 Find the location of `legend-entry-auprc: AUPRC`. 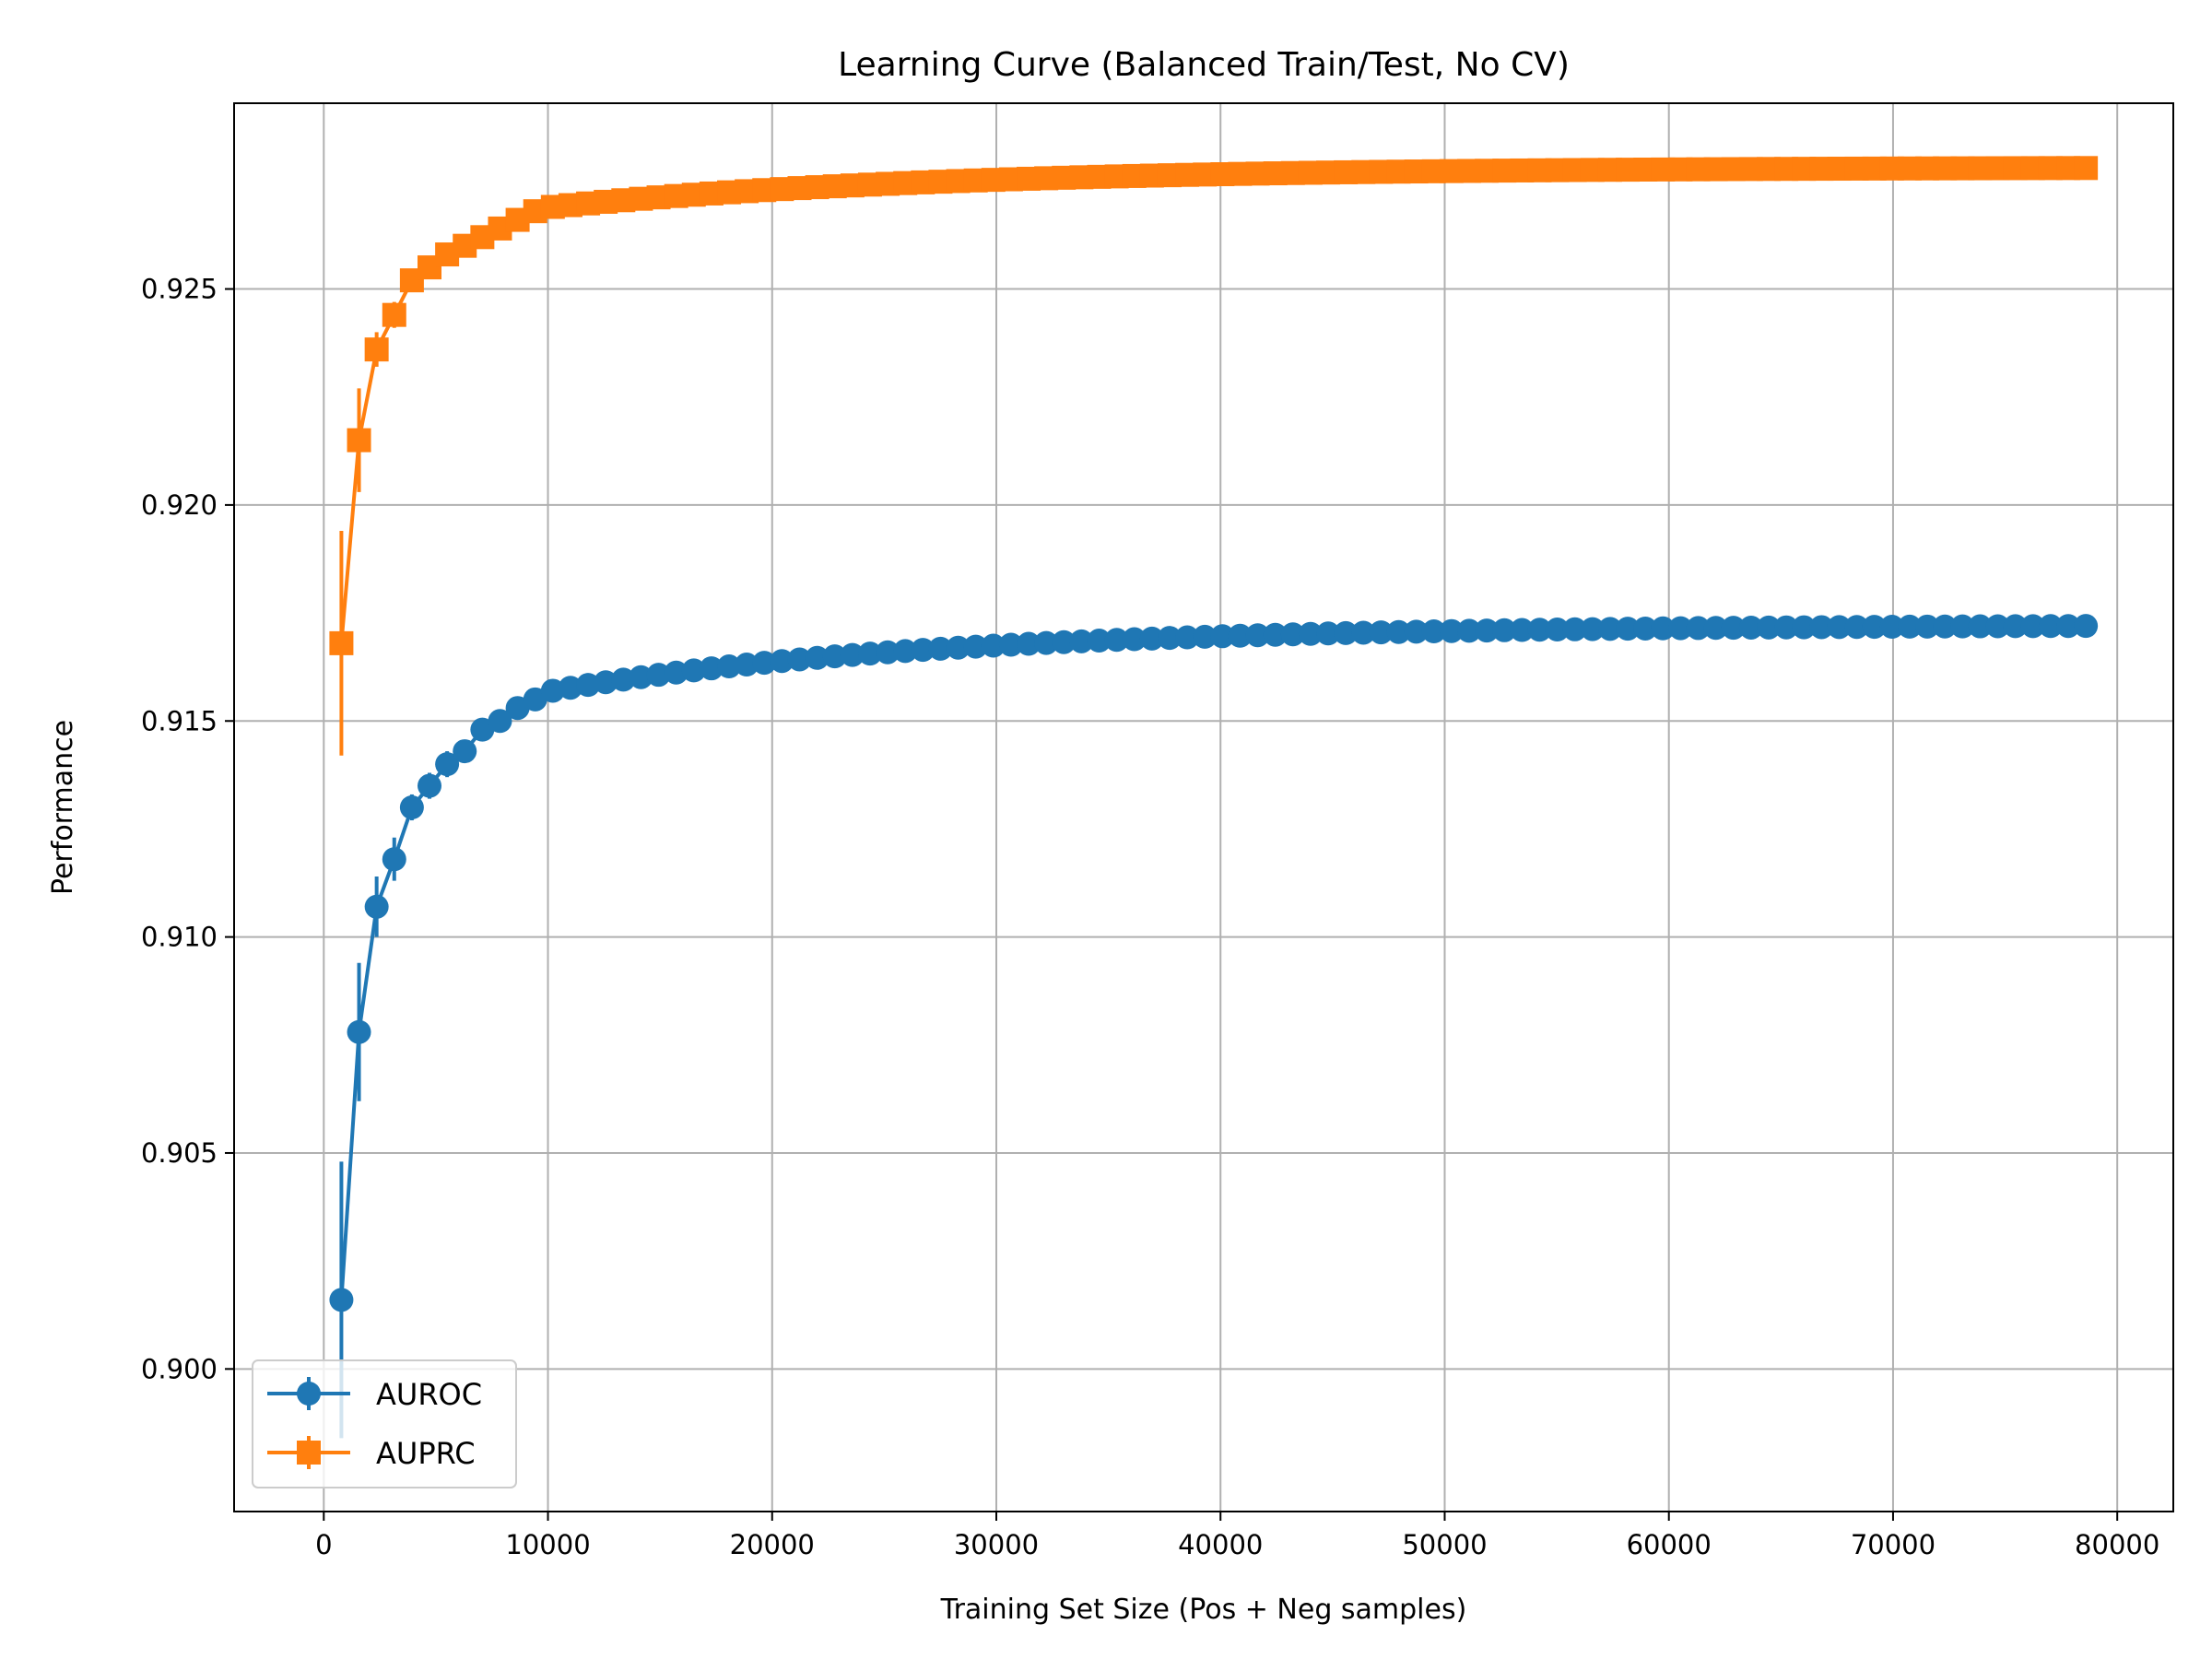

legend-entry-auprc: AUPRC is located at coordinates (371, 1453).